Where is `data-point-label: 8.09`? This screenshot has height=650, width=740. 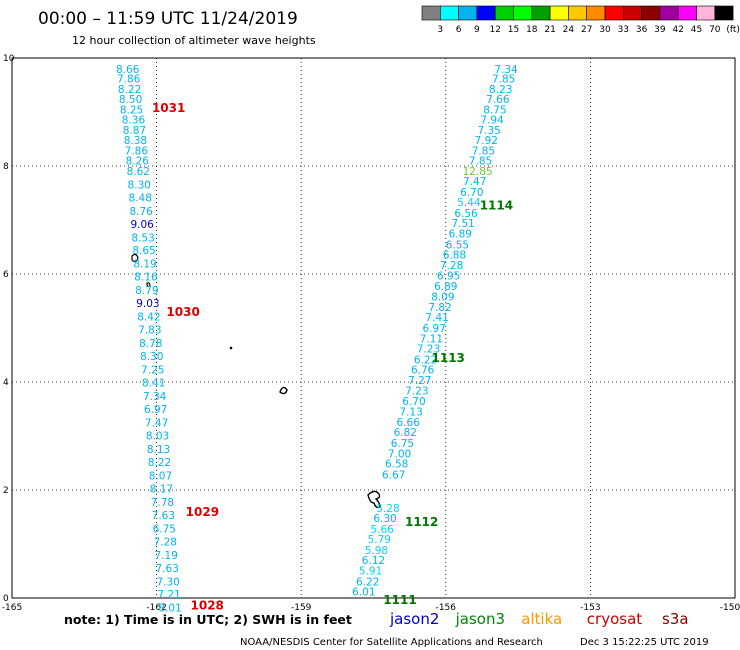
data-point-label: 8.09 is located at coordinates (442, 298).